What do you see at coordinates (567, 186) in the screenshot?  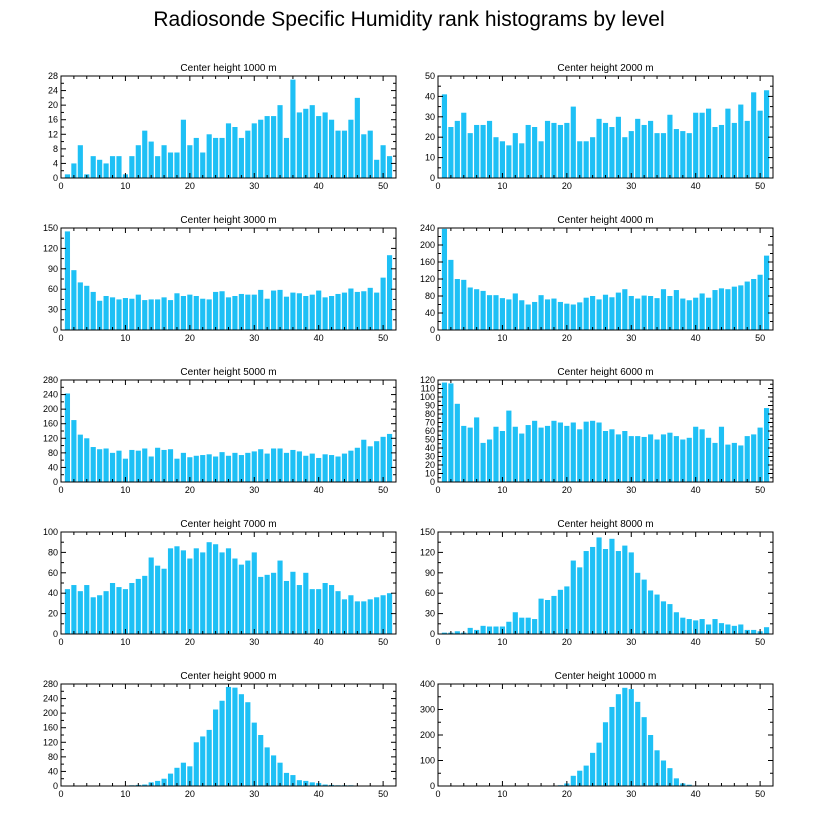 I see `x-tick-label: 20` at bounding box center [567, 186].